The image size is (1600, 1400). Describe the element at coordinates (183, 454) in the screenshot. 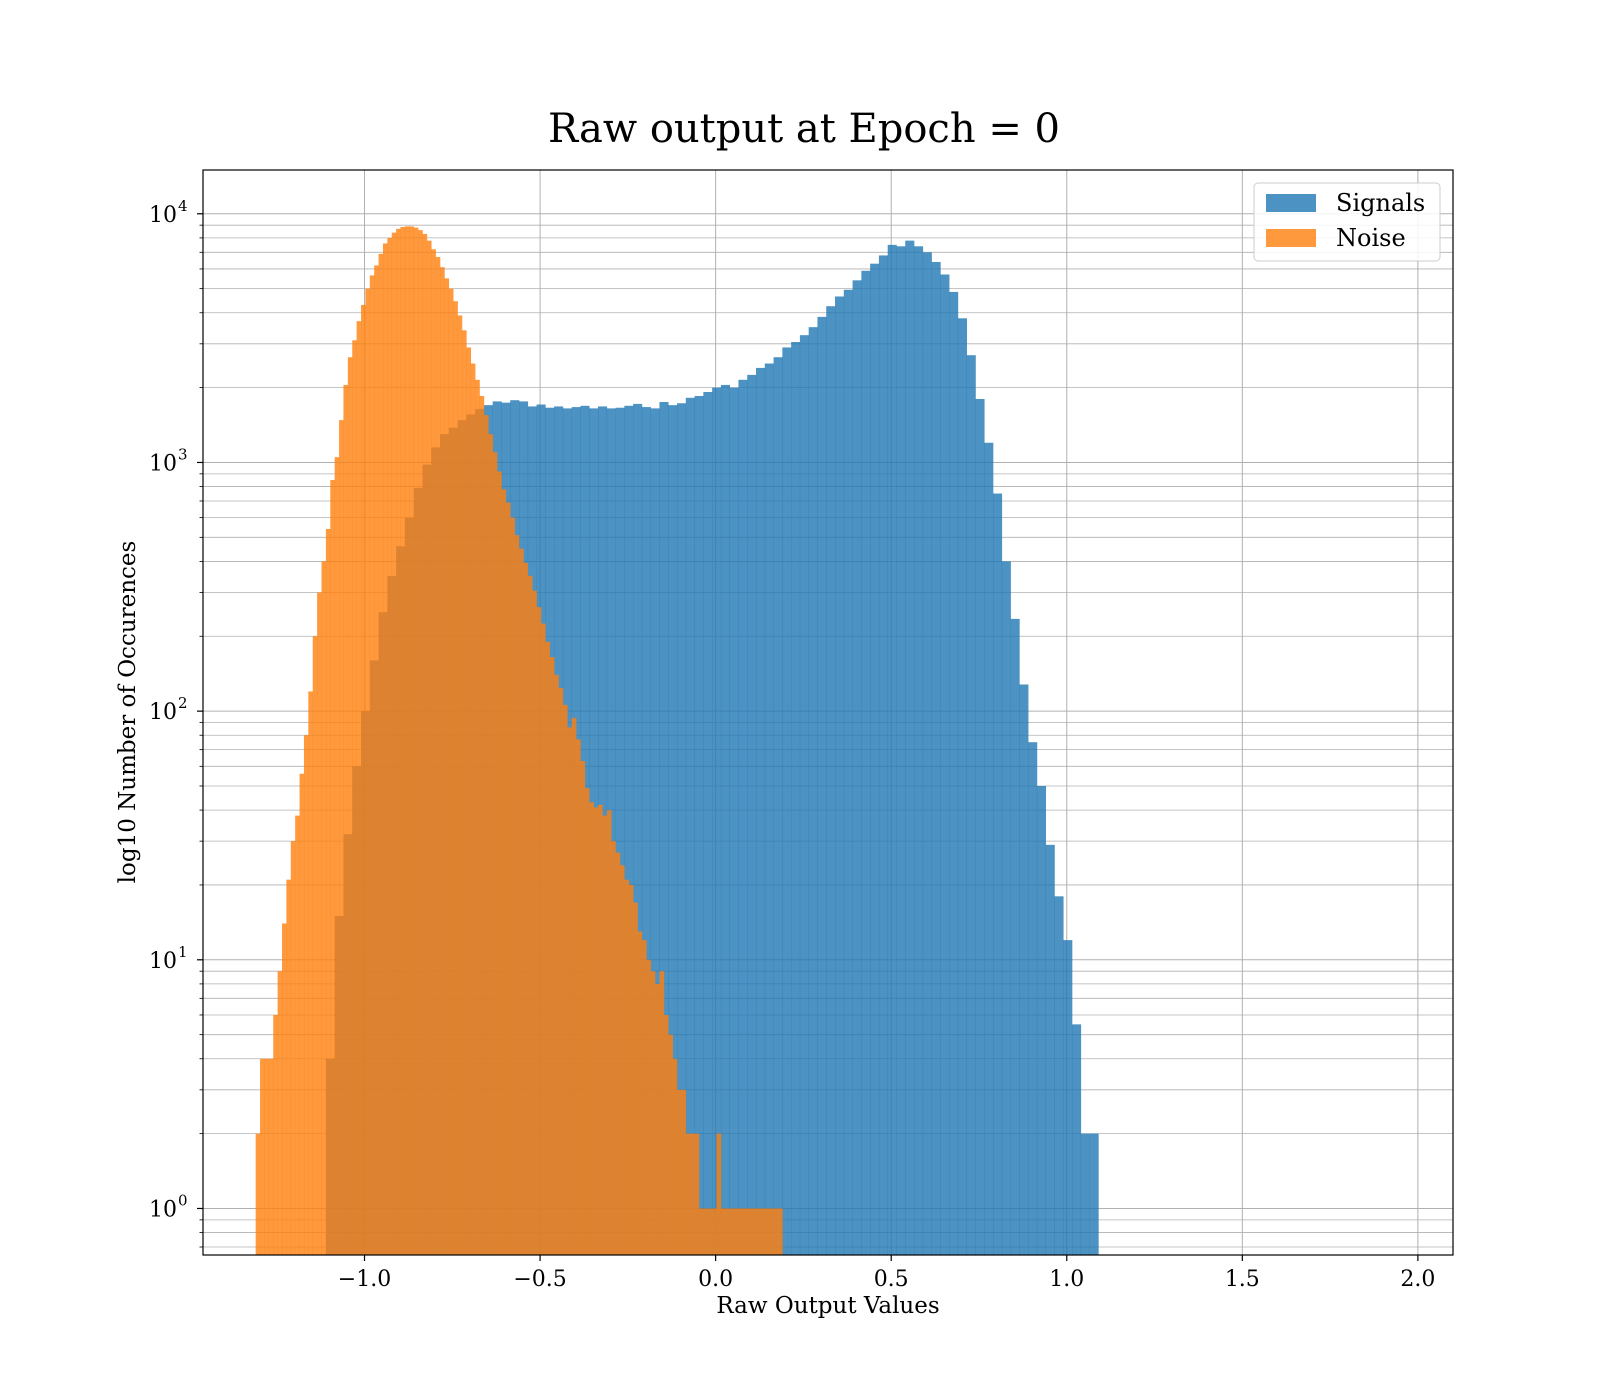

I see `y-tick-exponent: 3` at that location.